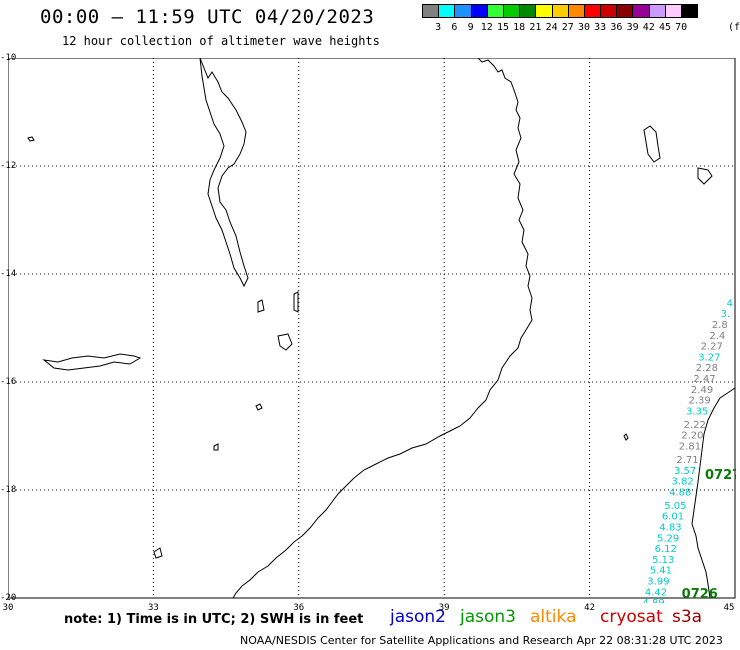 The height and width of the screenshot is (650, 740). What do you see at coordinates (648, 27) in the screenshot?
I see `scale-label: 42` at bounding box center [648, 27].